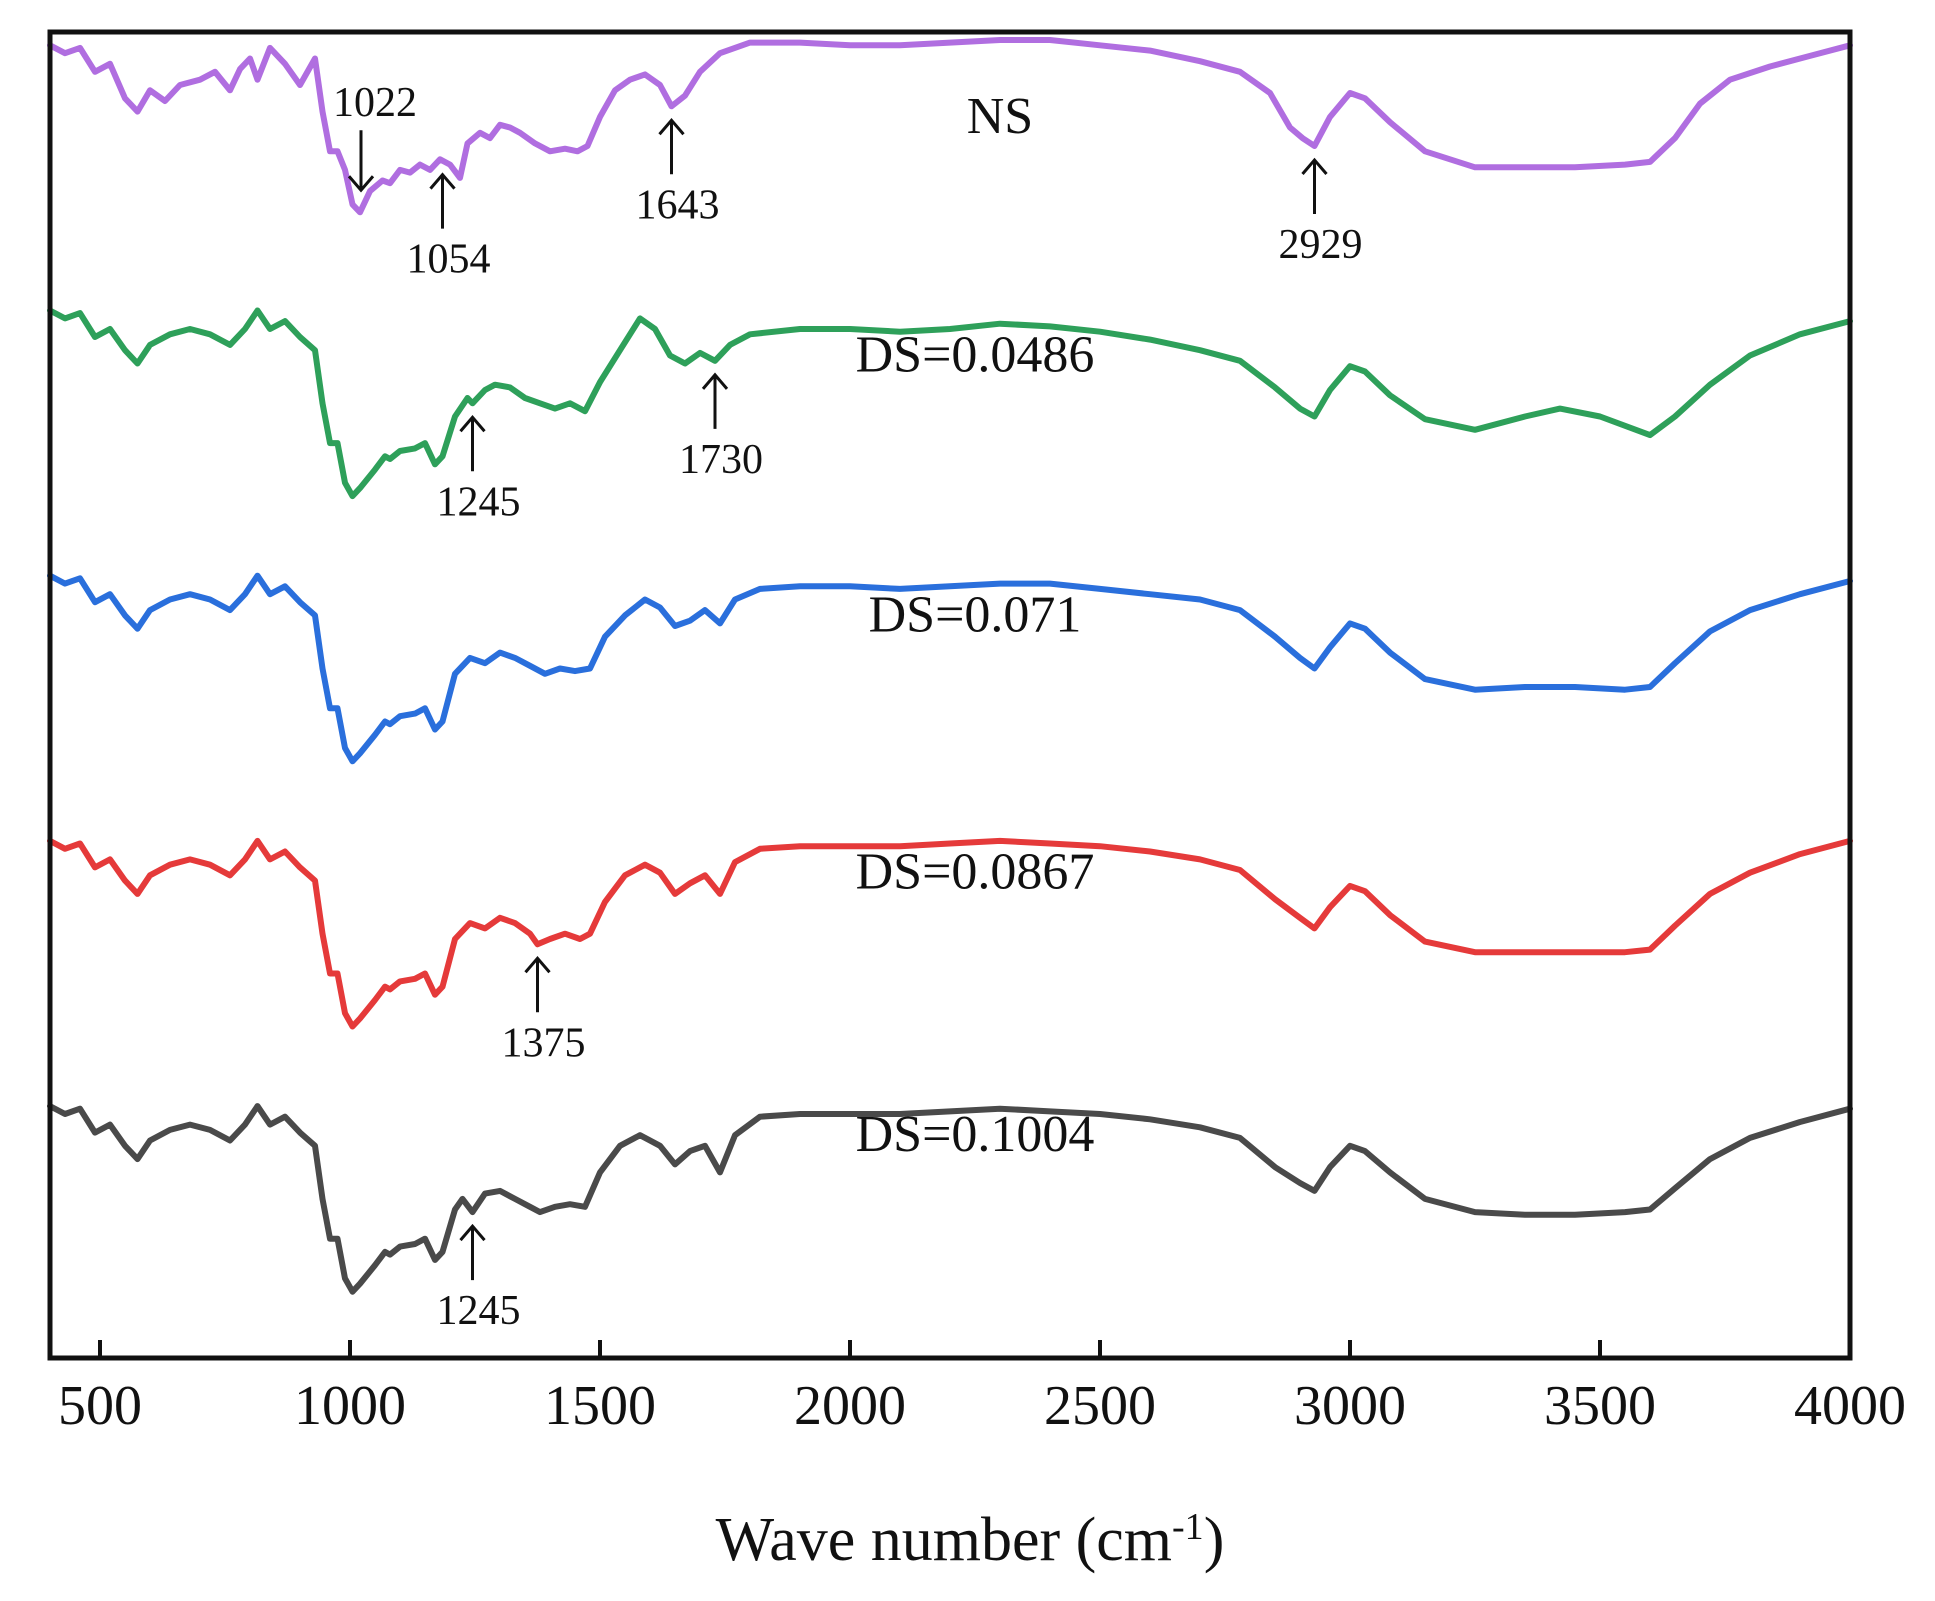 This screenshot has width=1935, height=1601. I want to click on series-label-0: NS, so click(1000, 116).